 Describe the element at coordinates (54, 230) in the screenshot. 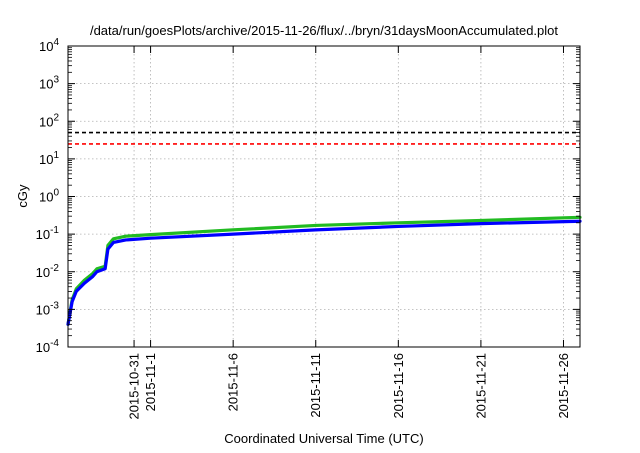

I see `y-tick-exponent: -1` at that location.